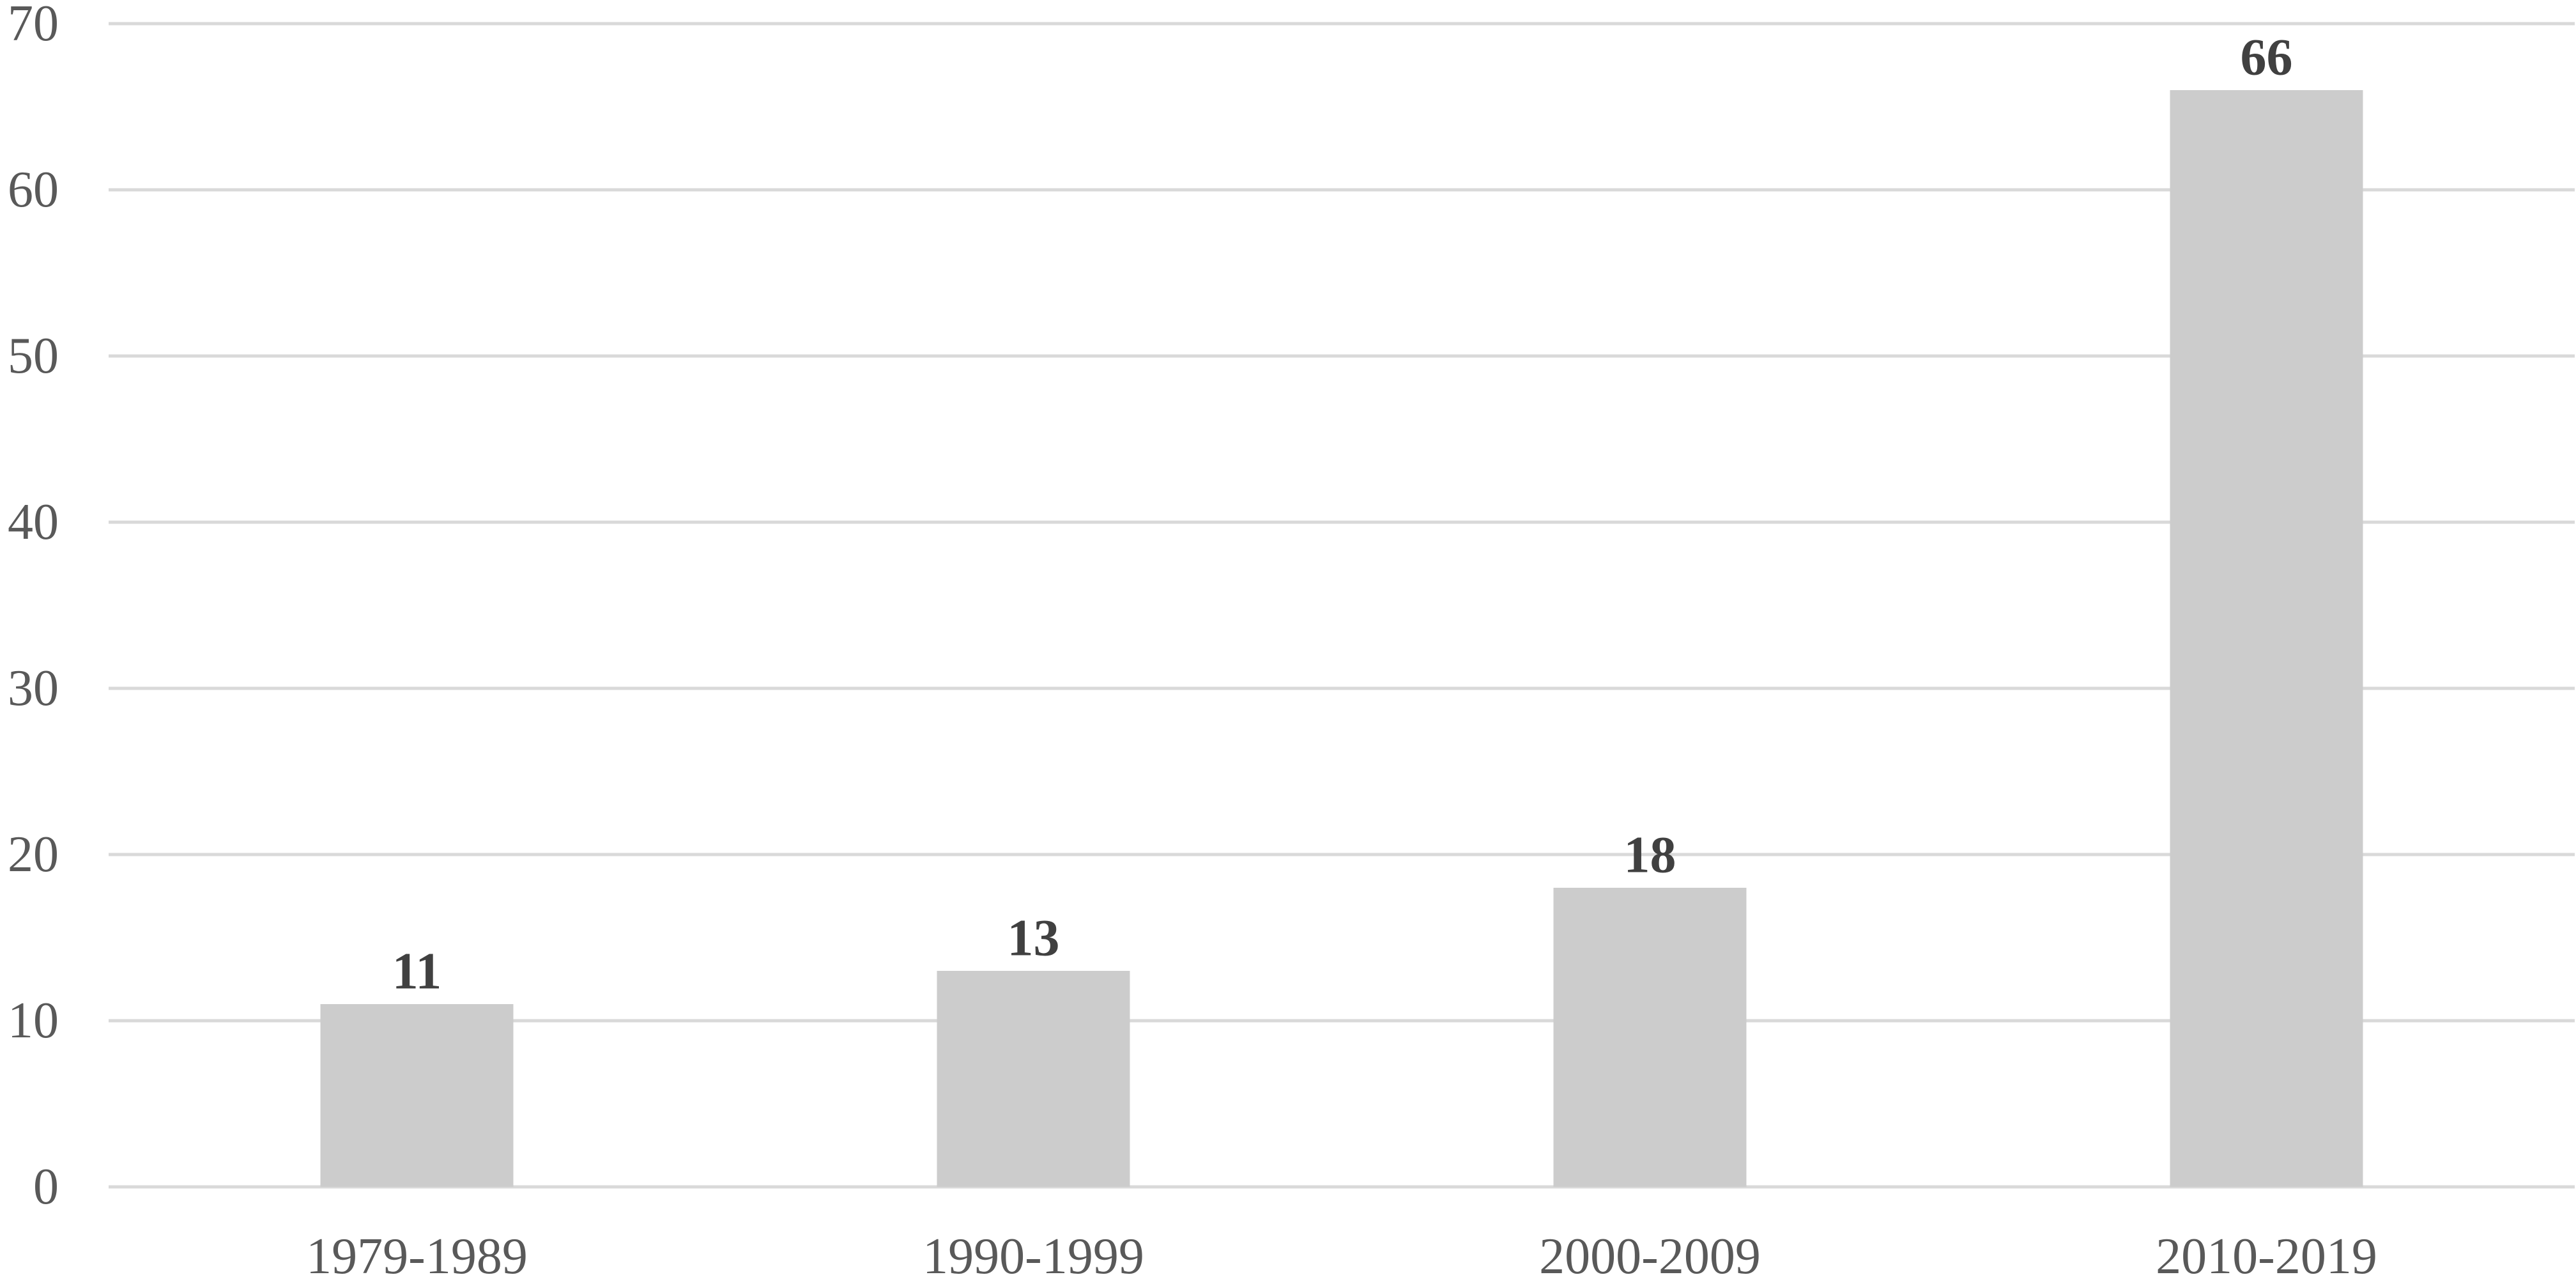 Image resolution: width=2576 pixels, height=1277 pixels. Describe the element at coordinates (1033, 1079) in the screenshot. I see `bar-1990-1999` at that location.